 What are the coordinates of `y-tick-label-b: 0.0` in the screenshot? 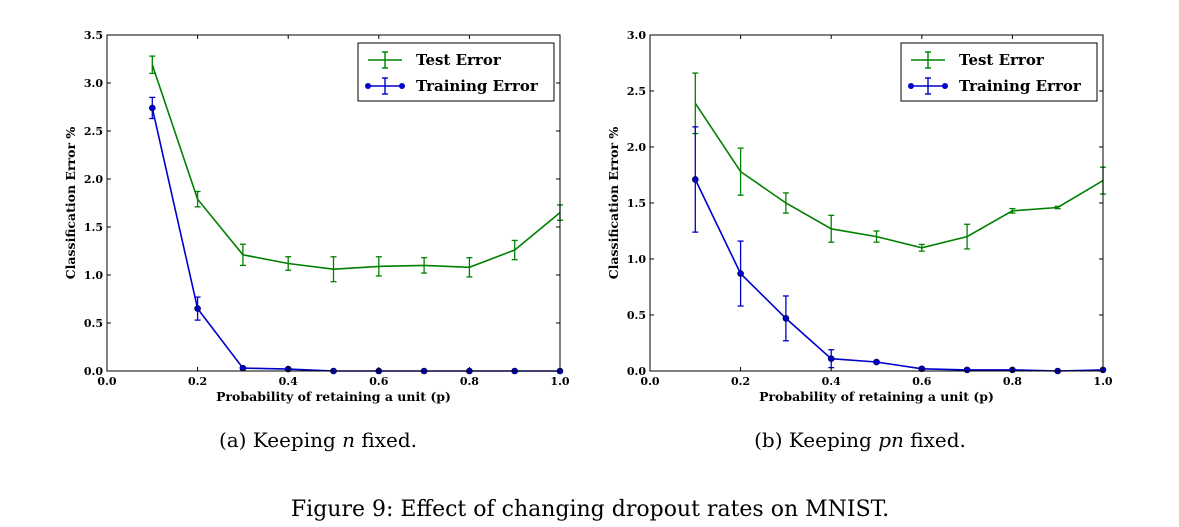 It's located at (636, 371).